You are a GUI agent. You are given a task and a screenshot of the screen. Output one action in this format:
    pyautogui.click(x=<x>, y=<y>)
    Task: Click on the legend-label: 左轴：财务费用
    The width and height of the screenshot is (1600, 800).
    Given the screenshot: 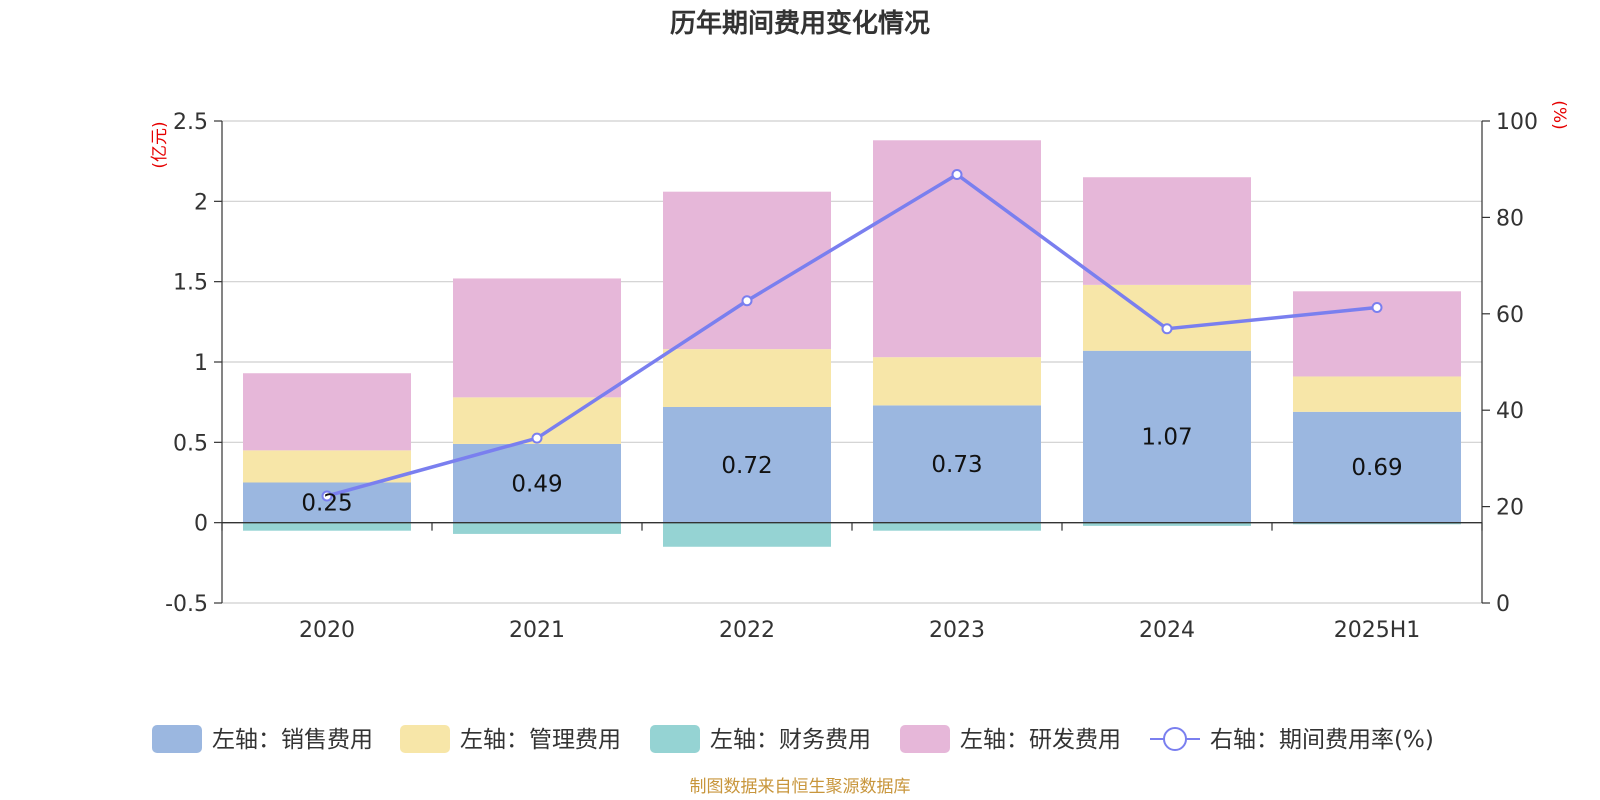 What is the action you would take?
    pyautogui.click(x=790, y=740)
    